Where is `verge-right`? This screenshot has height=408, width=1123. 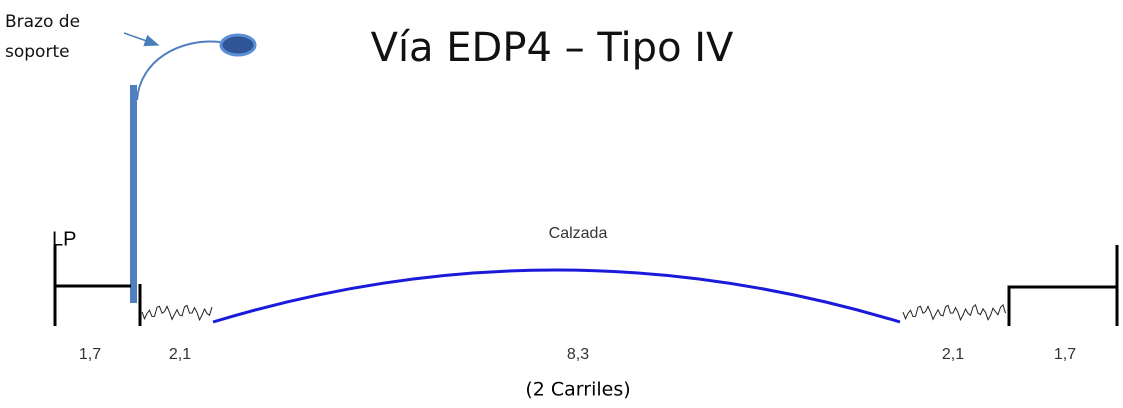 verge-right is located at coordinates (954, 312).